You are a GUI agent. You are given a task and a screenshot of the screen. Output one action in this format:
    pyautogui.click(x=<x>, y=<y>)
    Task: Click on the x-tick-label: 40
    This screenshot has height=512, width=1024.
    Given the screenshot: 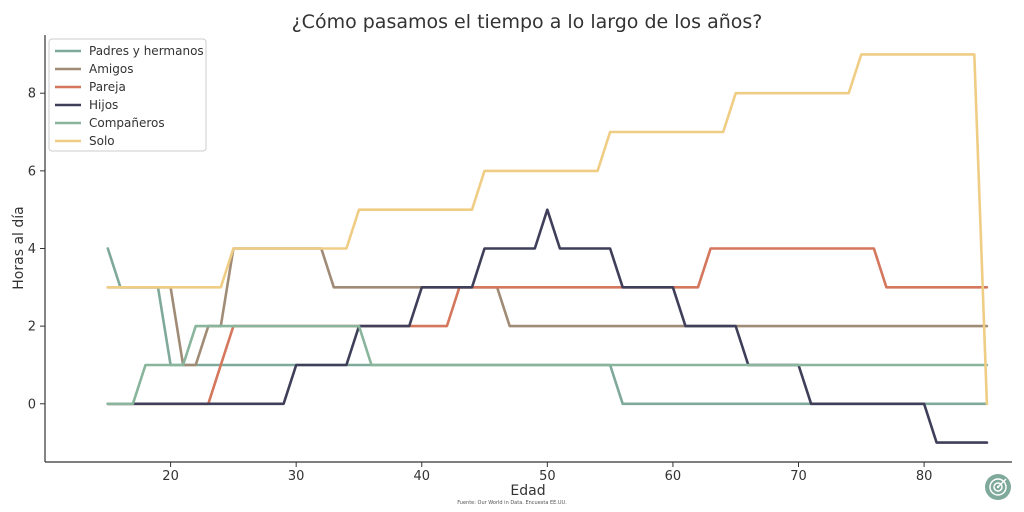 What is the action you would take?
    pyautogui.click(x=421, y=476)
    